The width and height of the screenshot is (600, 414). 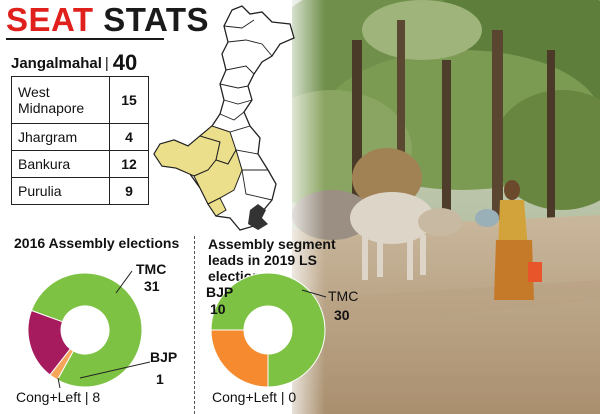 I want to click on title-part2: STATS, so click(x=156, y=19).